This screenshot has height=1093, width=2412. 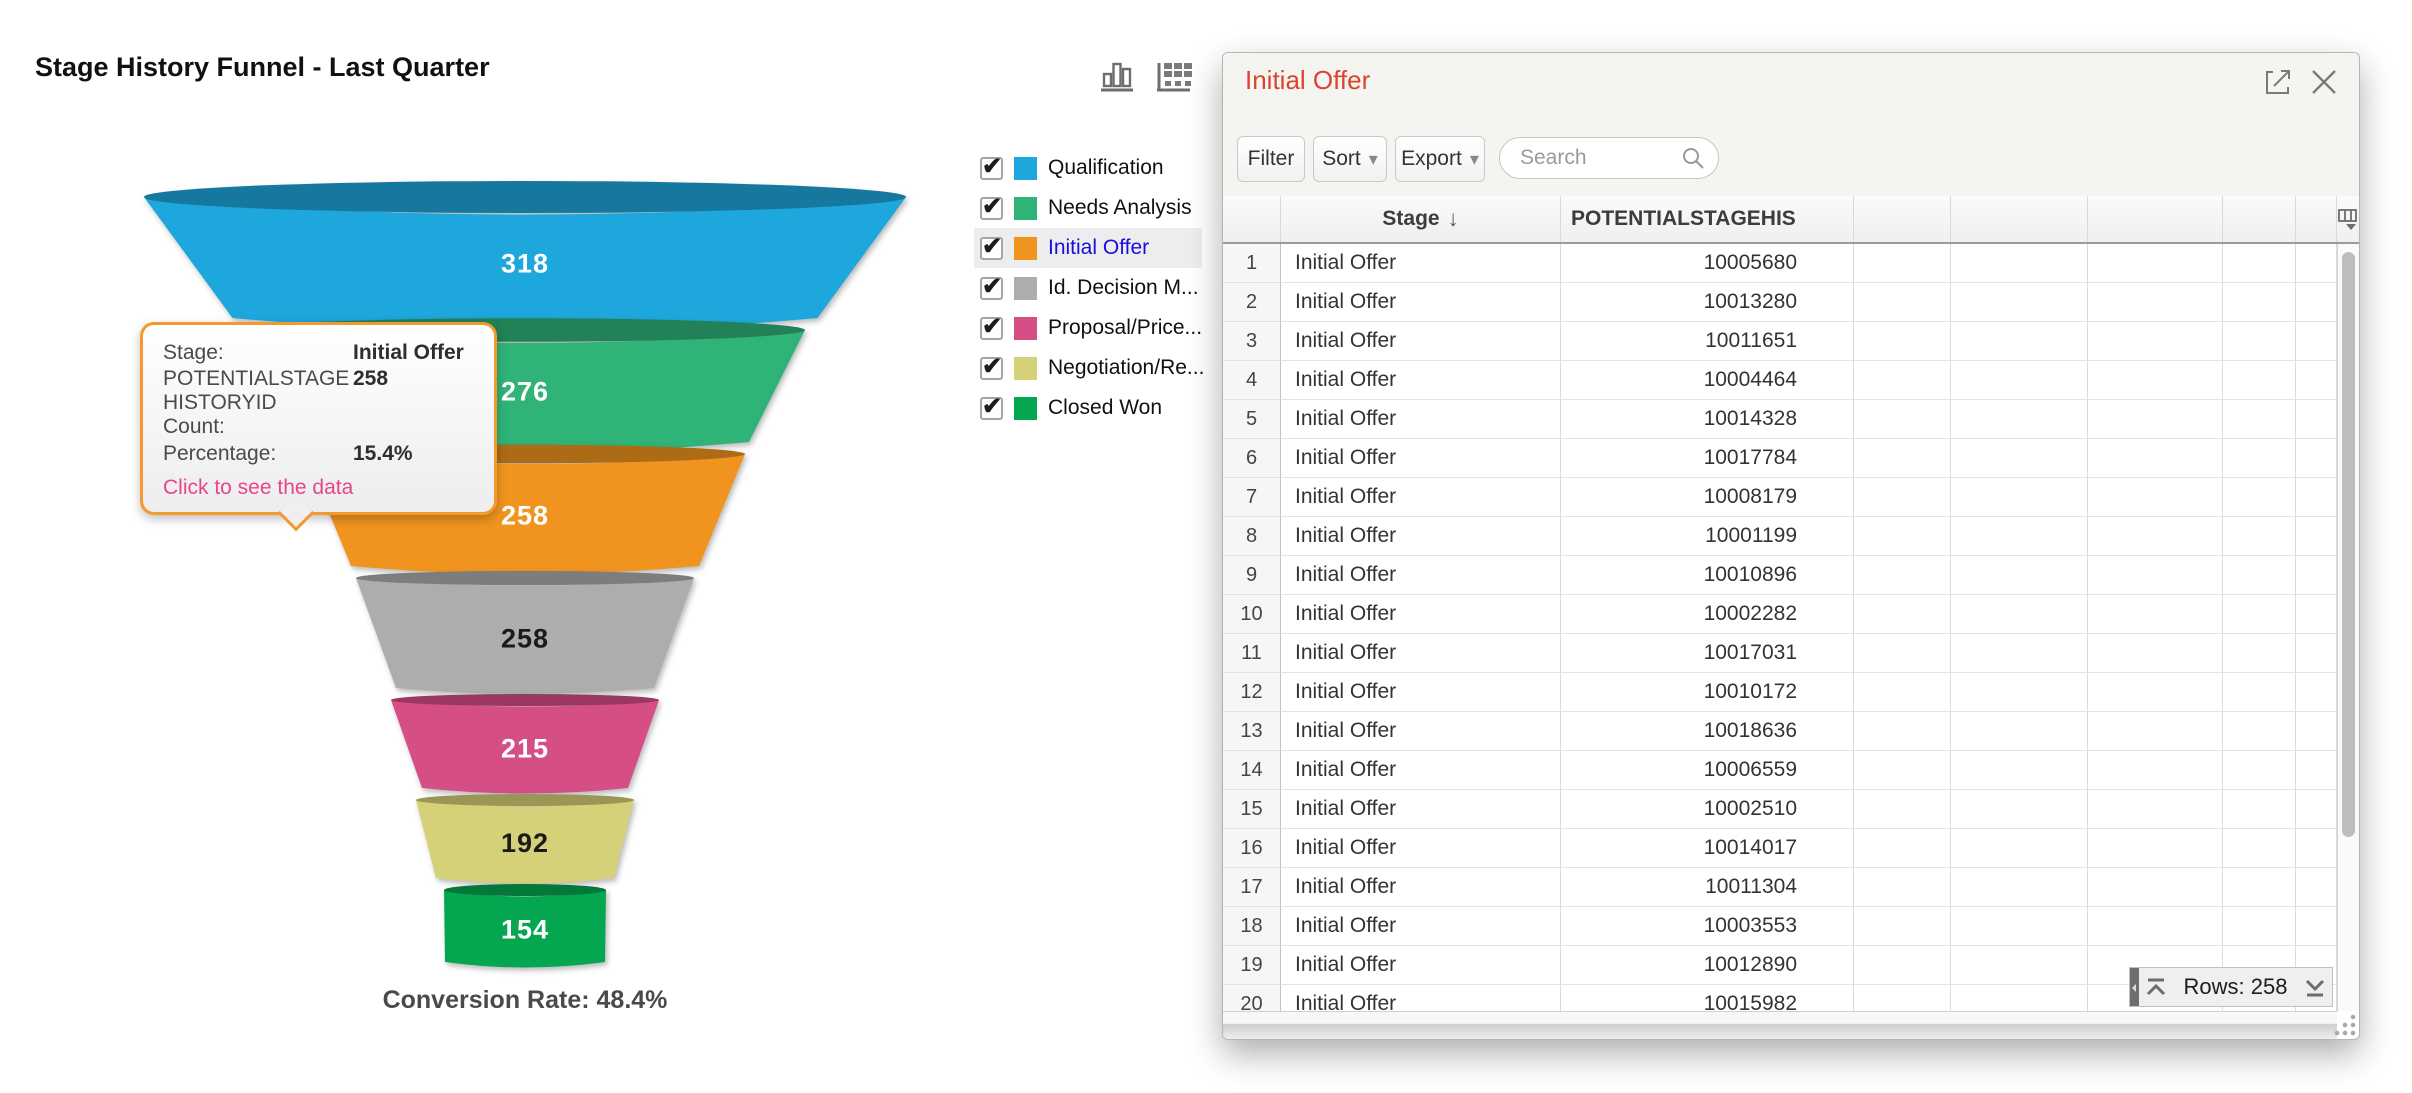 I want to click on table-row: 8 Initial Offer 10001199, so click(x=1780, y=536).